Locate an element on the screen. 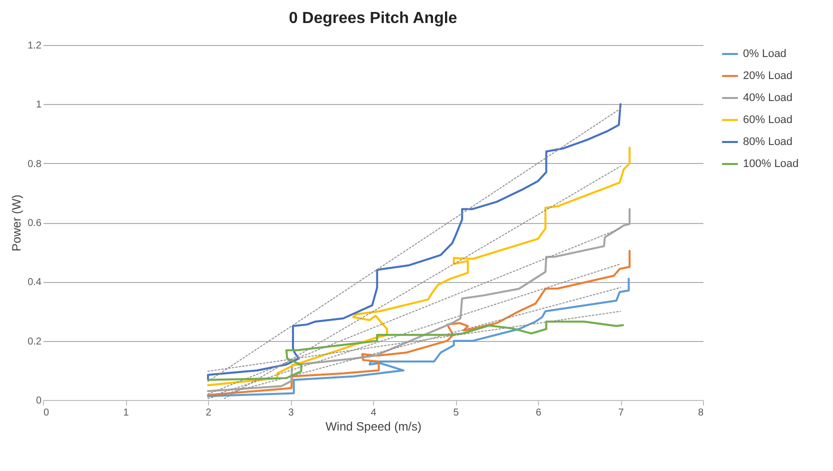 Image resolution: width=833 pixels, height=471 pixels. y-tick-label: 0 is located at coordinates (39, 401).